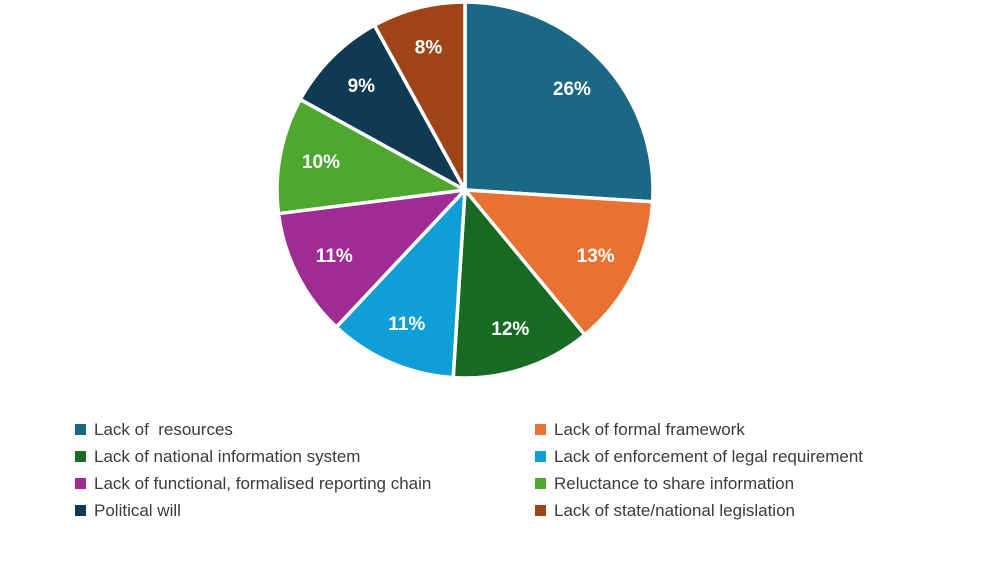  What do you see at coordinates (321, 162) in the screenshot?
I see `pie-data-label-6: 10%` at bounding box center [321, 162].